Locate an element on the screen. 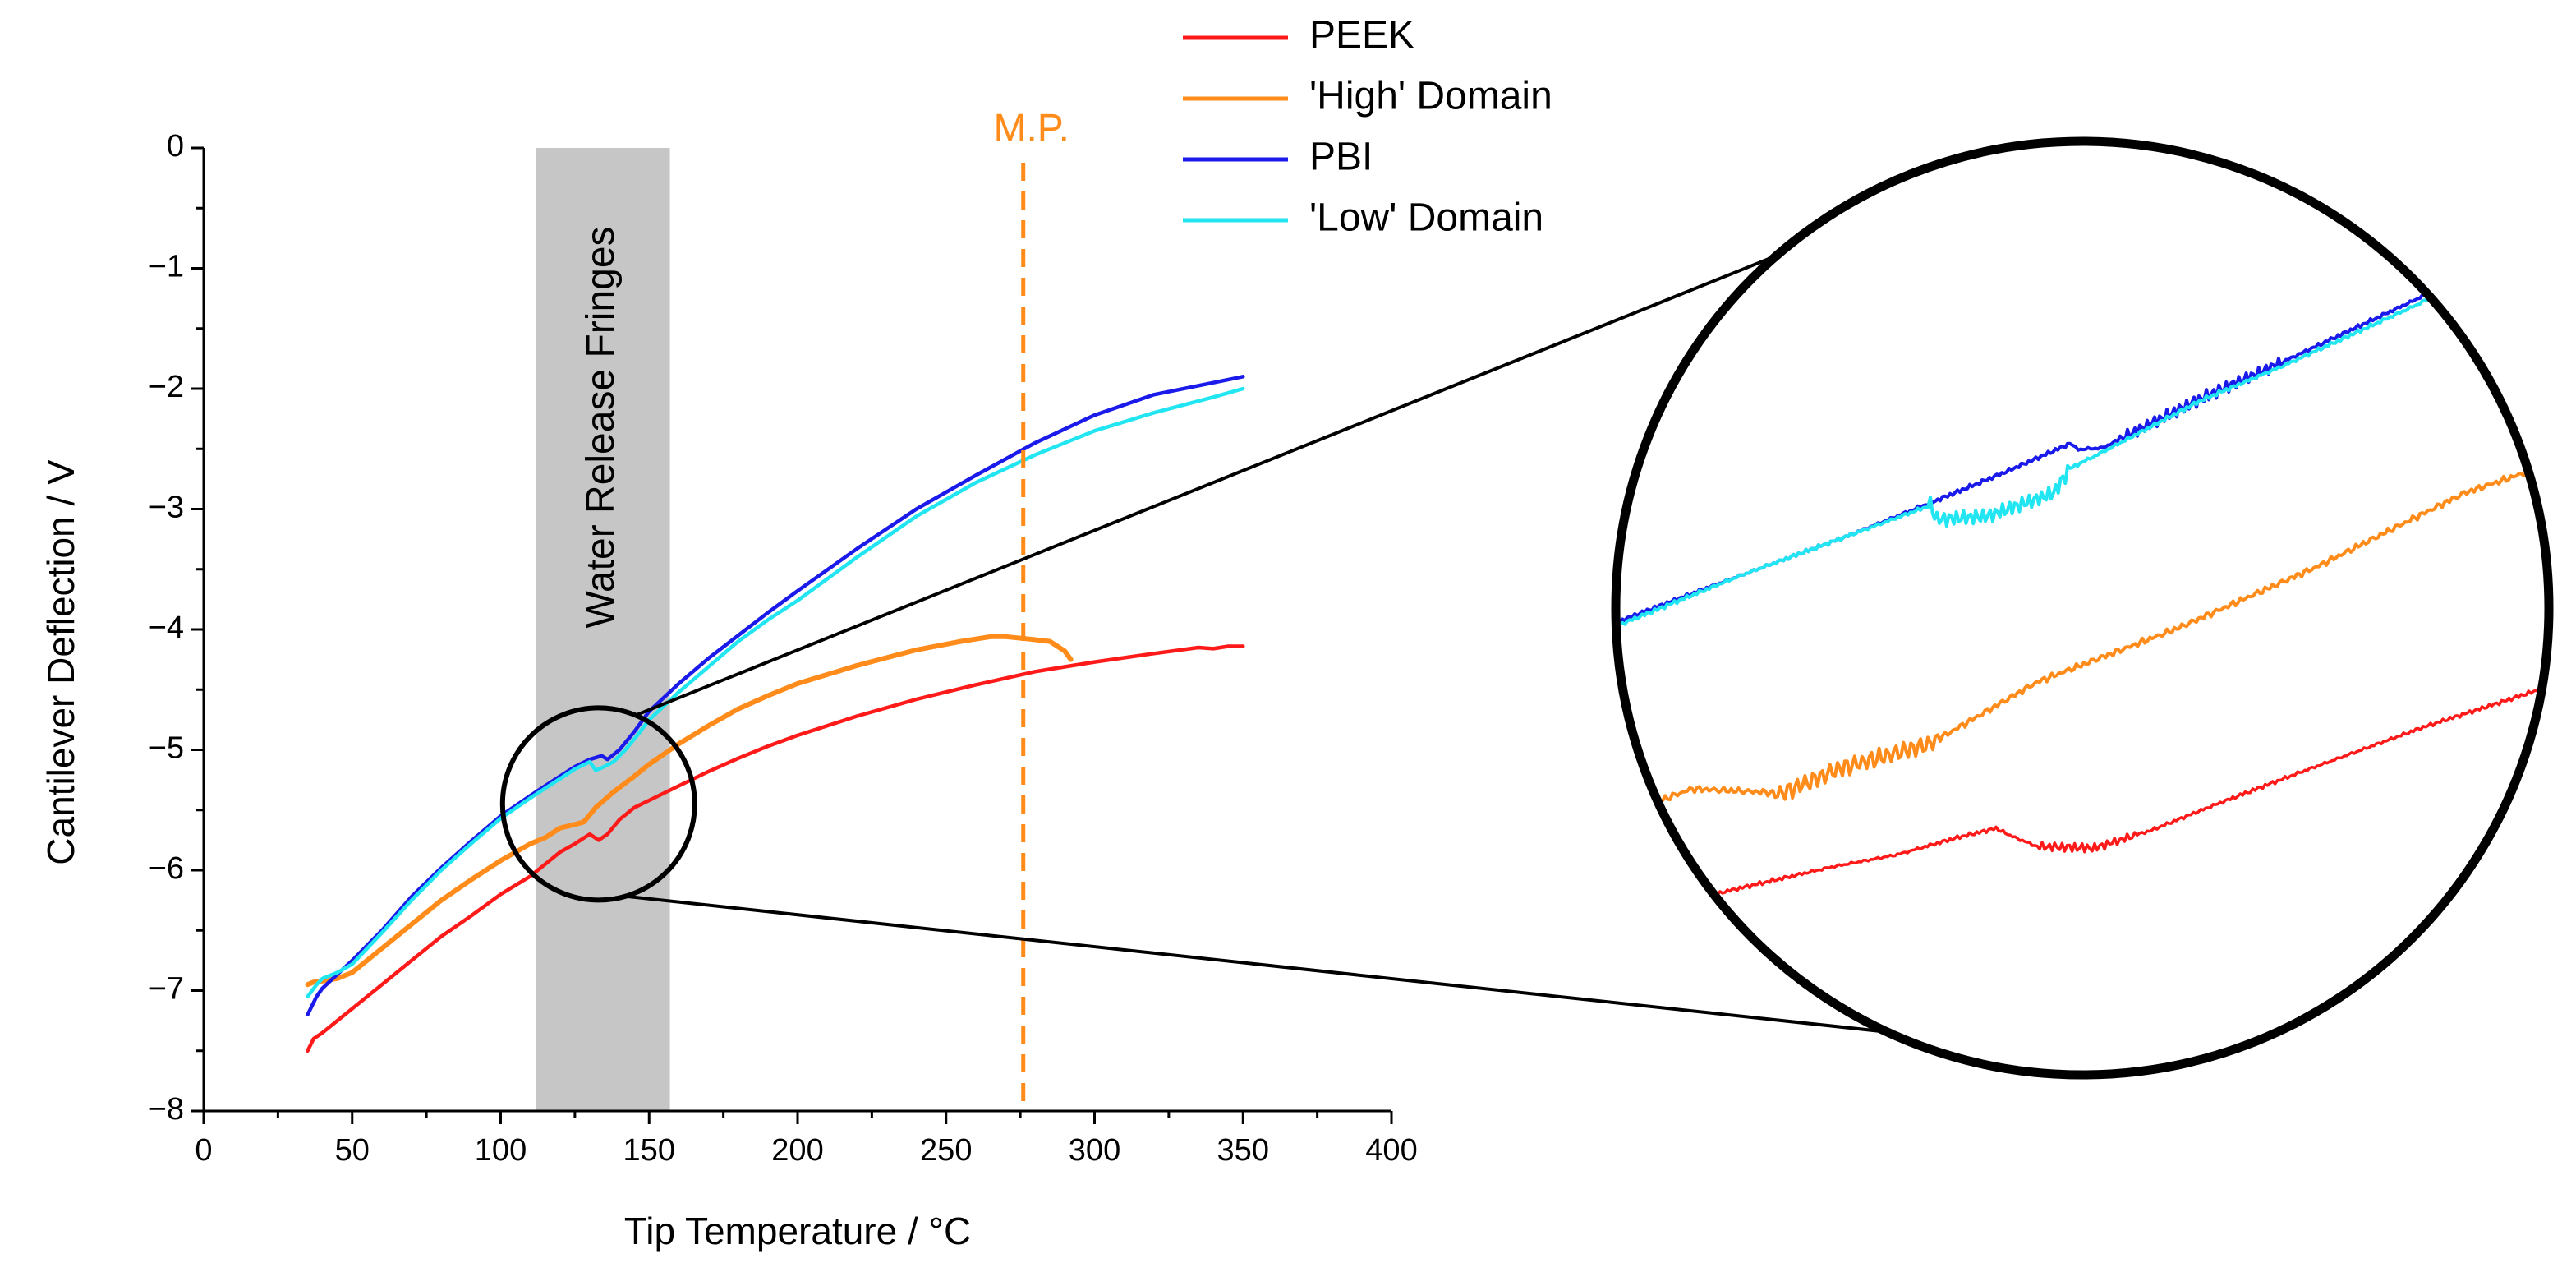 The width and height of the screenshot is (2576, 1286). y-tick-label: −7 is located at coordinates (166, 989).